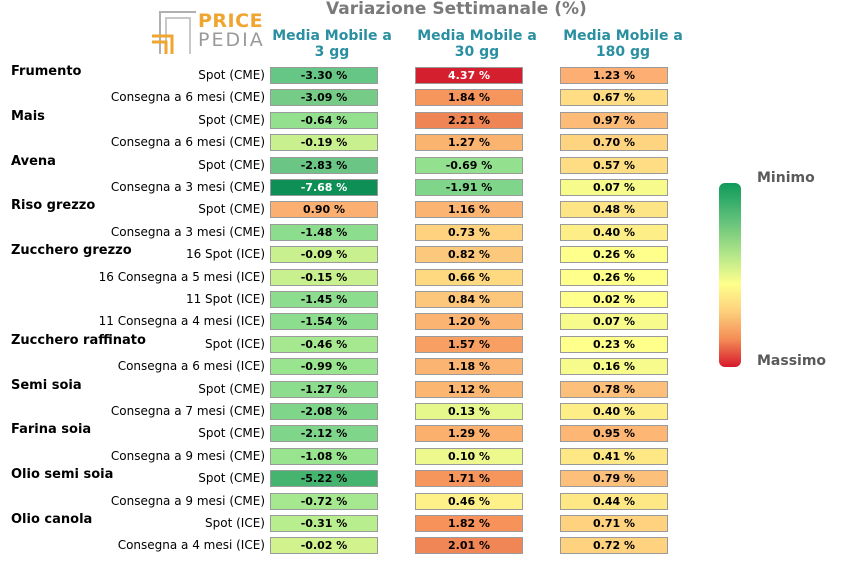 Image resolution: width=845 pixels, height=564 pixels. What do you see at coordinates (324, 344) in the screenshot?
I see `heatmap-cell: -0.46 %` at bounding box center [324, 344].